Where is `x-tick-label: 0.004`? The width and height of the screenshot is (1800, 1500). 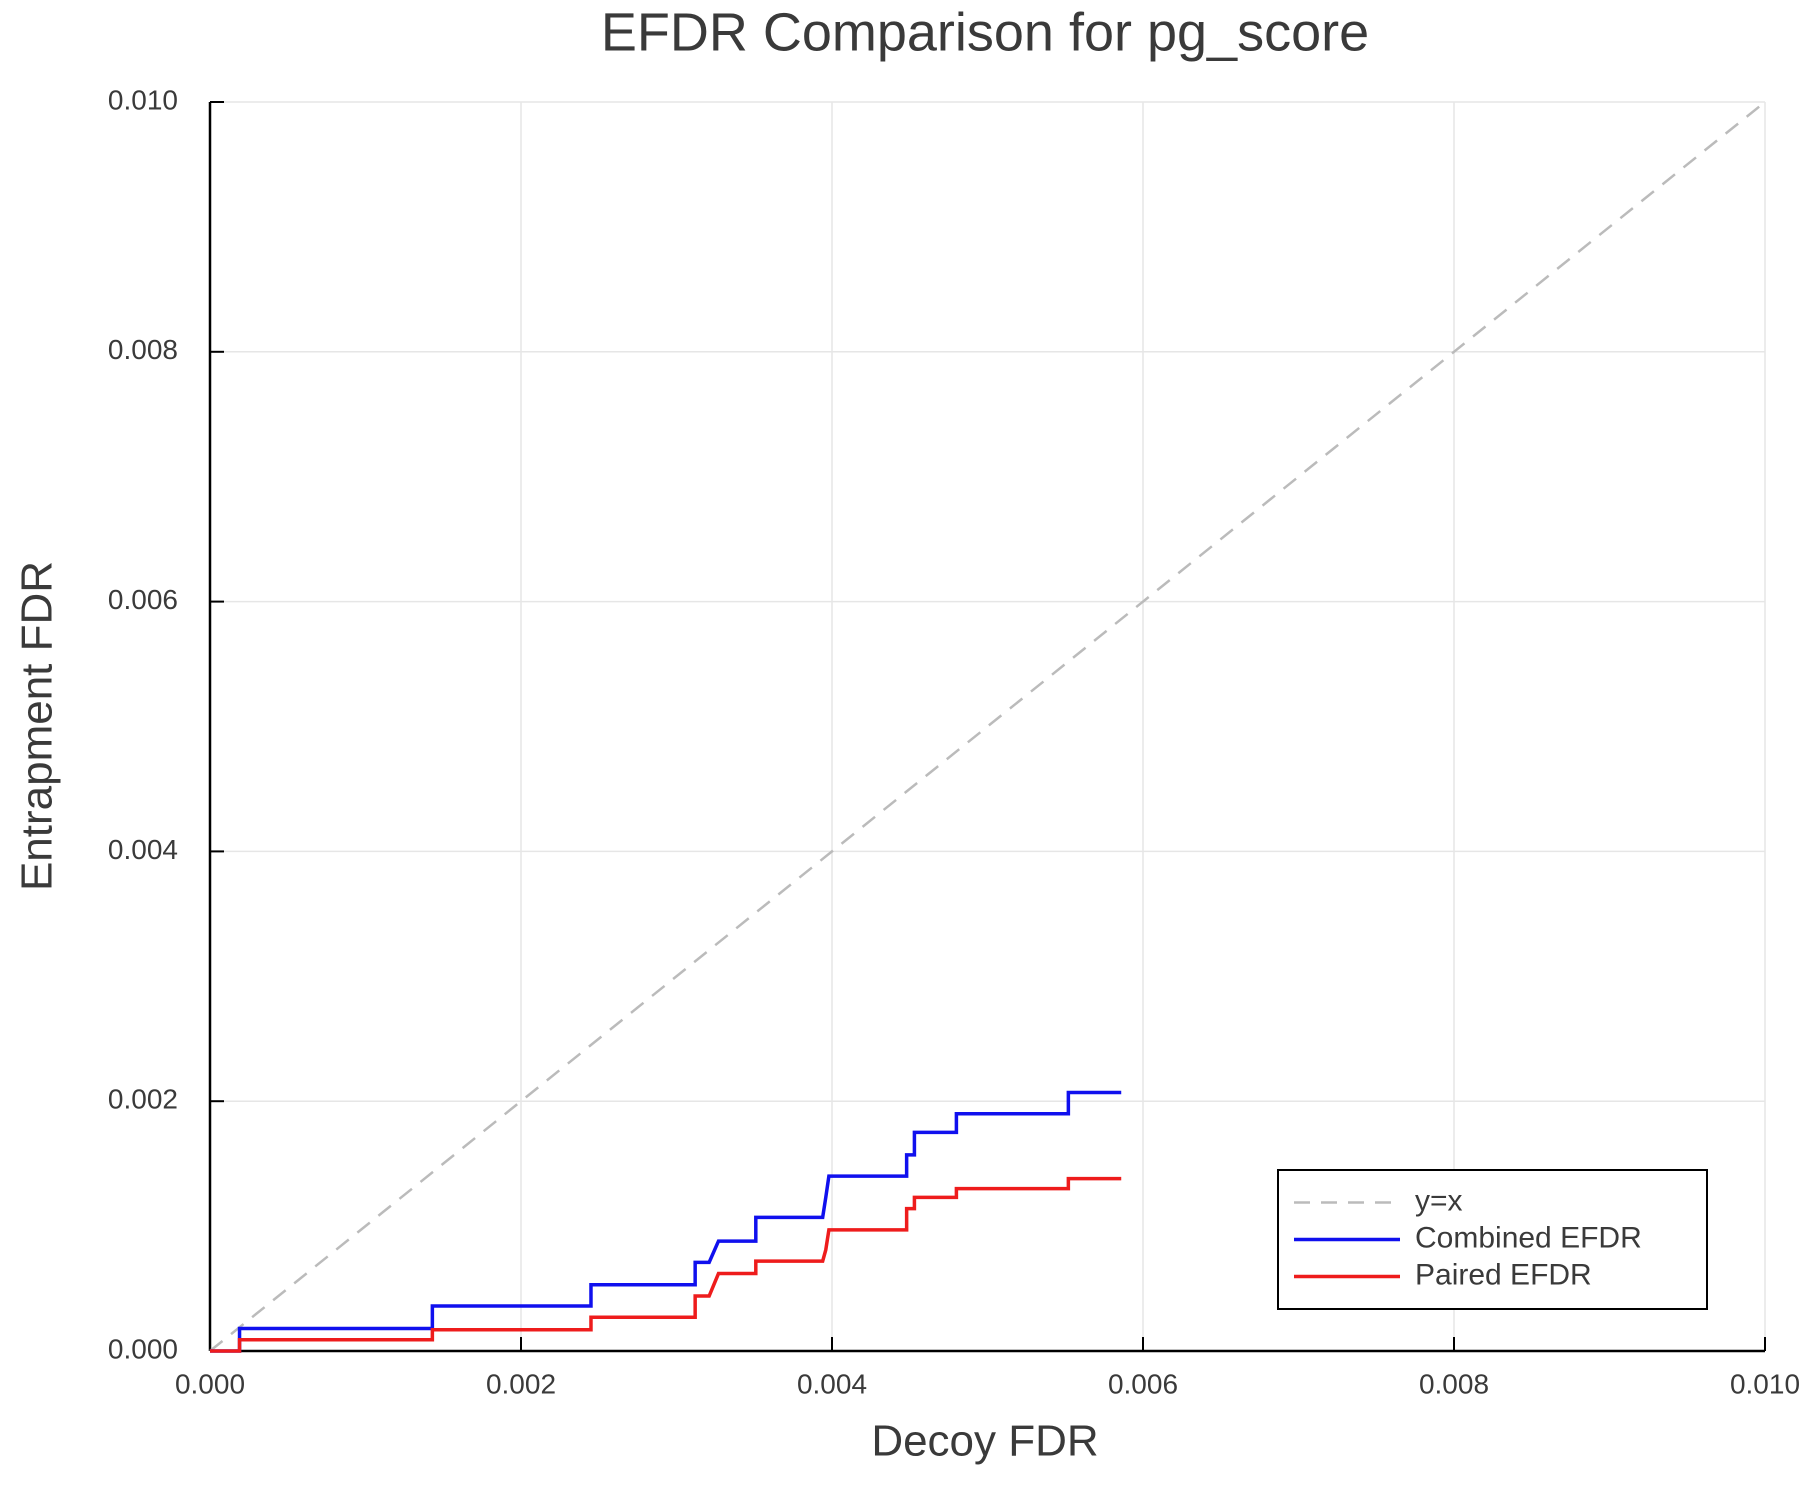 x-tick-label: 0.004 is located at coordinates (832, 1383).